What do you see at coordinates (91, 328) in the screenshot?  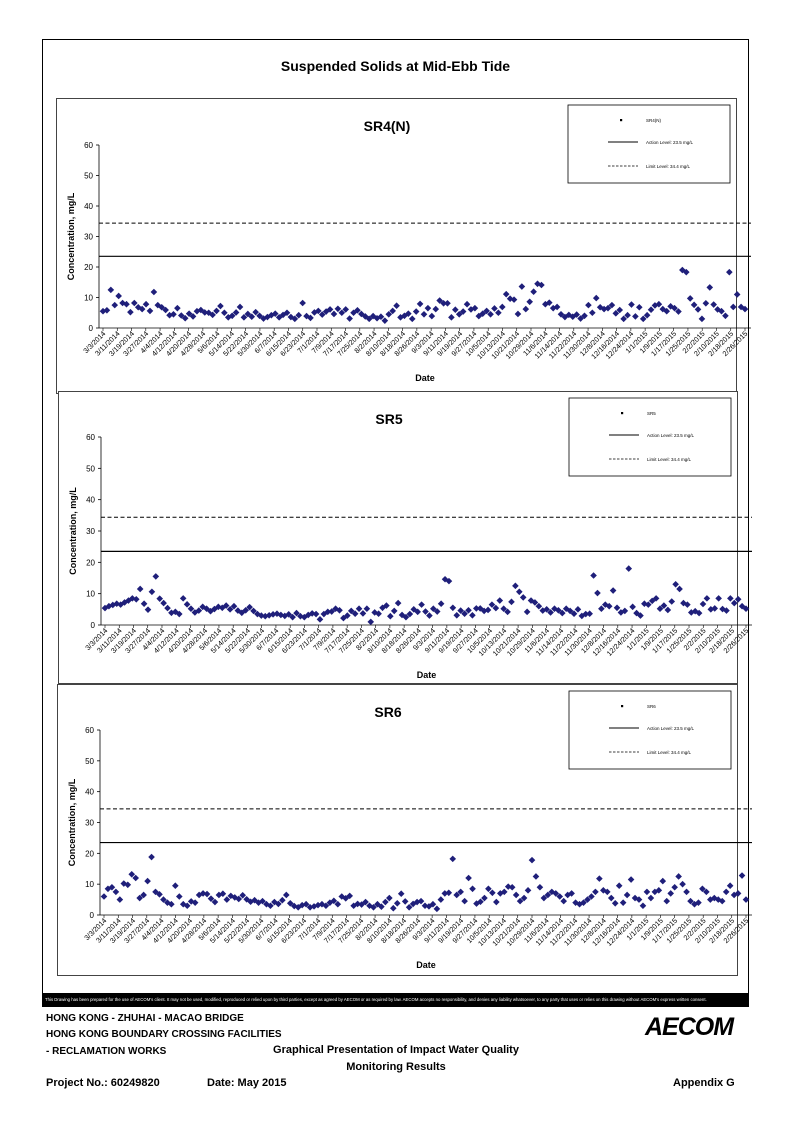 I see `y-tick-label: 0` at bounding box center [91, 328].